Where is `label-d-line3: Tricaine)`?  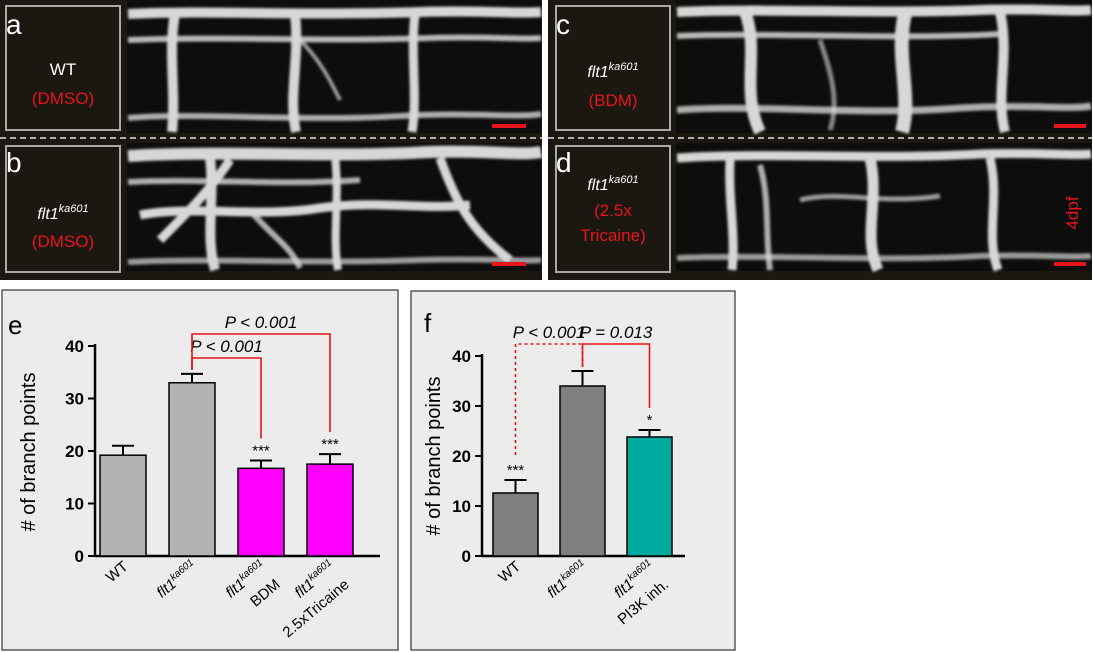 label-d-line3: Tricaine) is located at coordinates (613, 235).